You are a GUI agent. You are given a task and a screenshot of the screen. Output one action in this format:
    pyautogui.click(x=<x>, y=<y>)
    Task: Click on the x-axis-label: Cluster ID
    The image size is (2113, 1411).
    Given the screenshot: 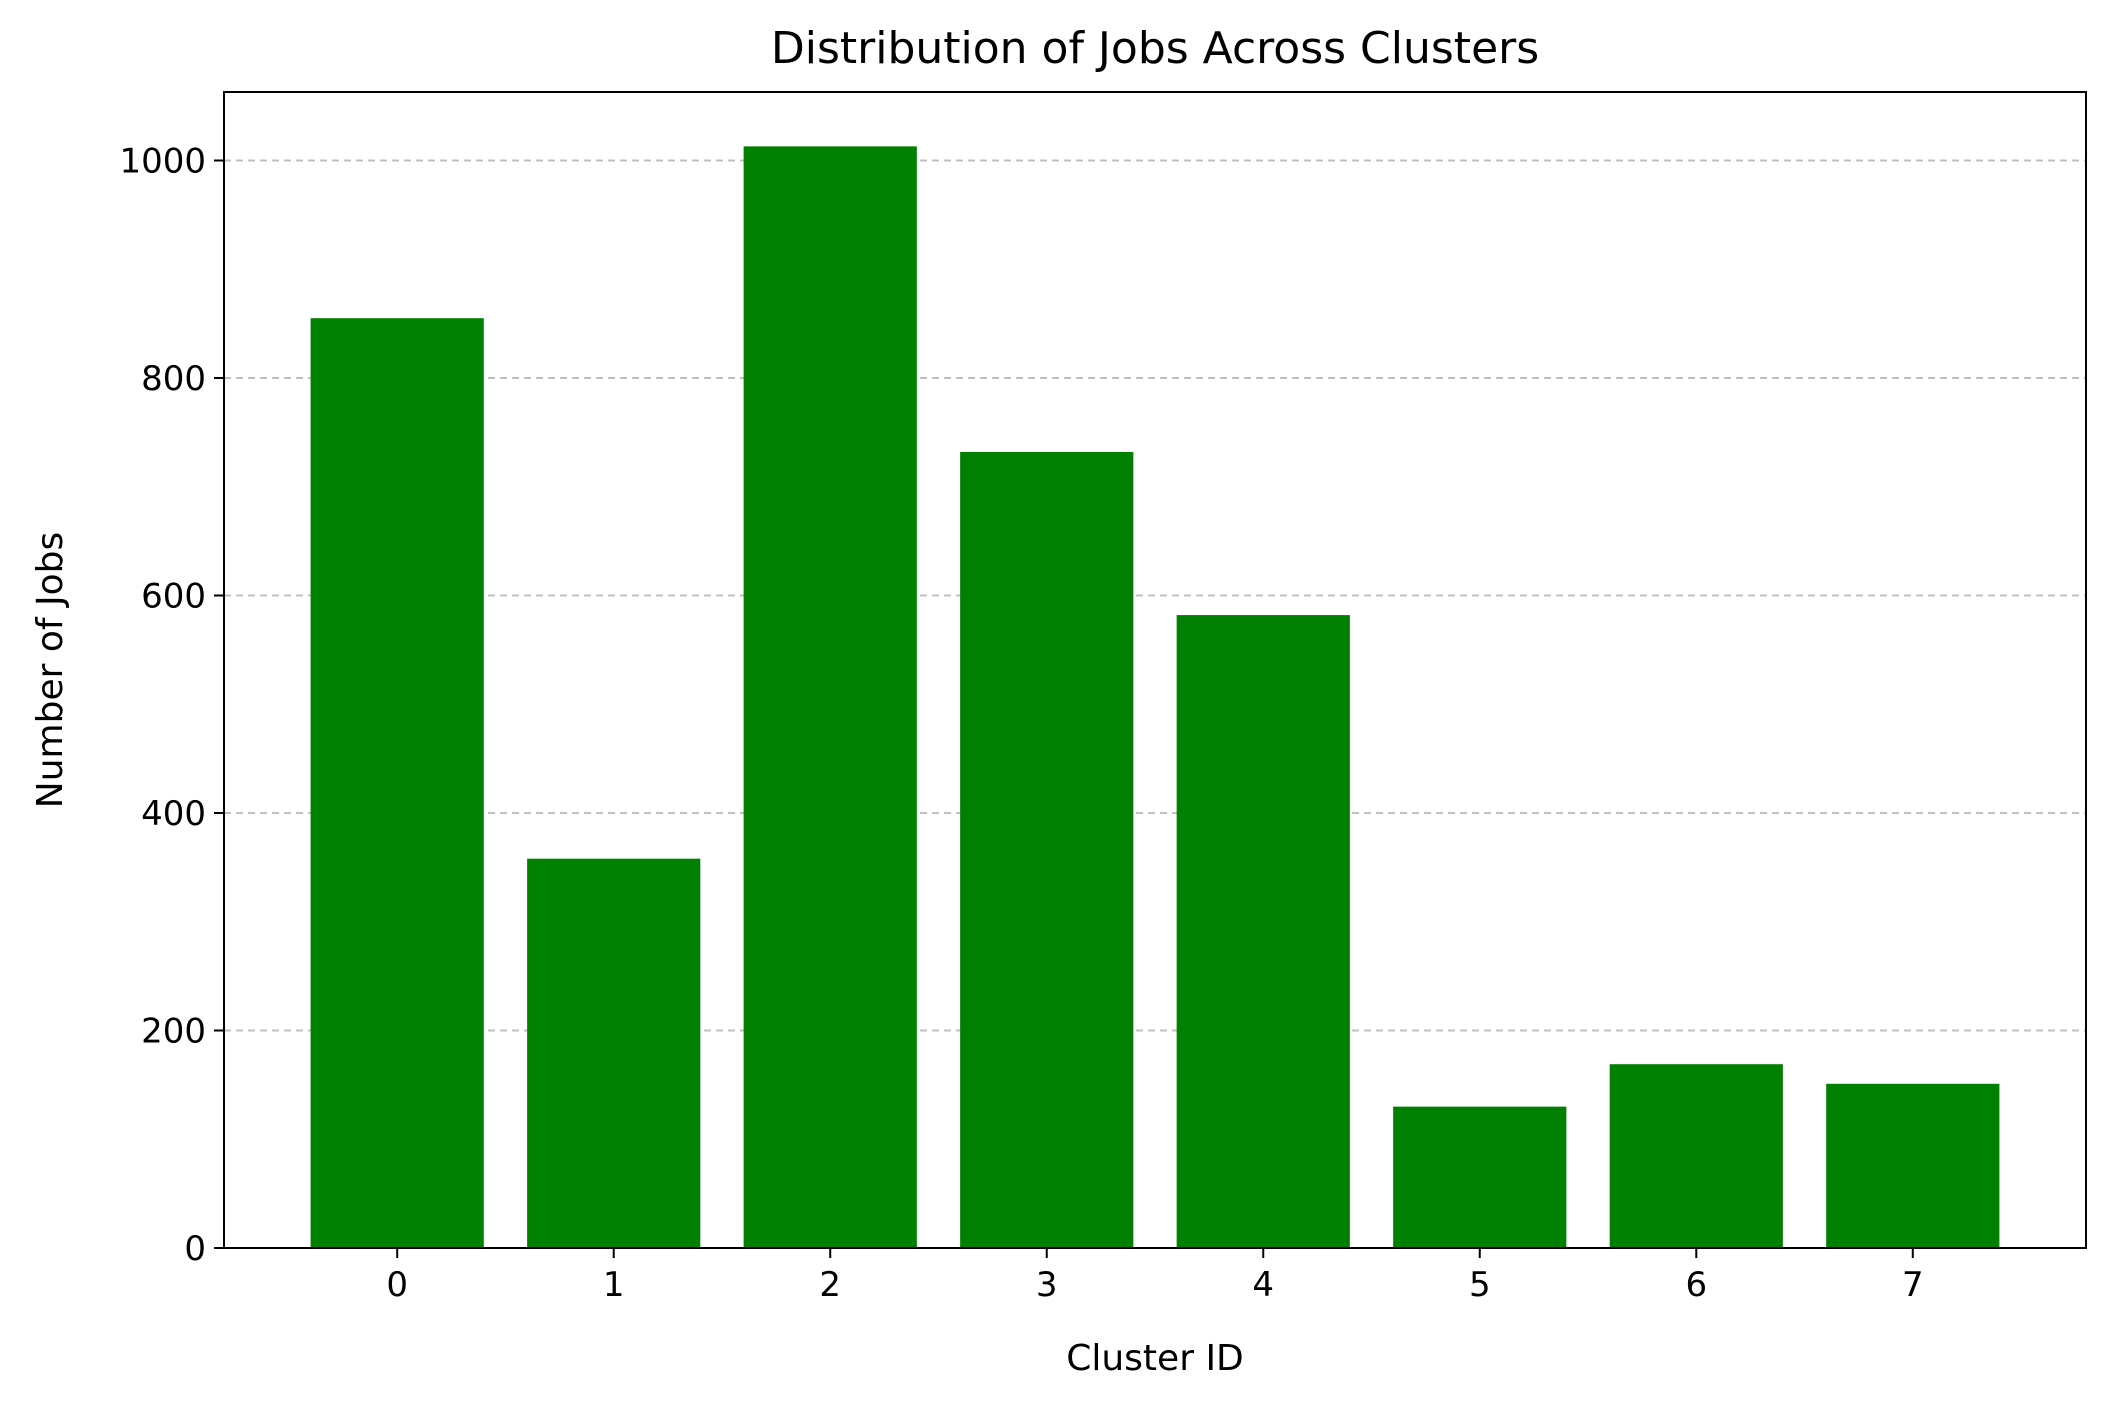 What is the action you would take?
    pyautogui.click(x=1155, y=1358)
    